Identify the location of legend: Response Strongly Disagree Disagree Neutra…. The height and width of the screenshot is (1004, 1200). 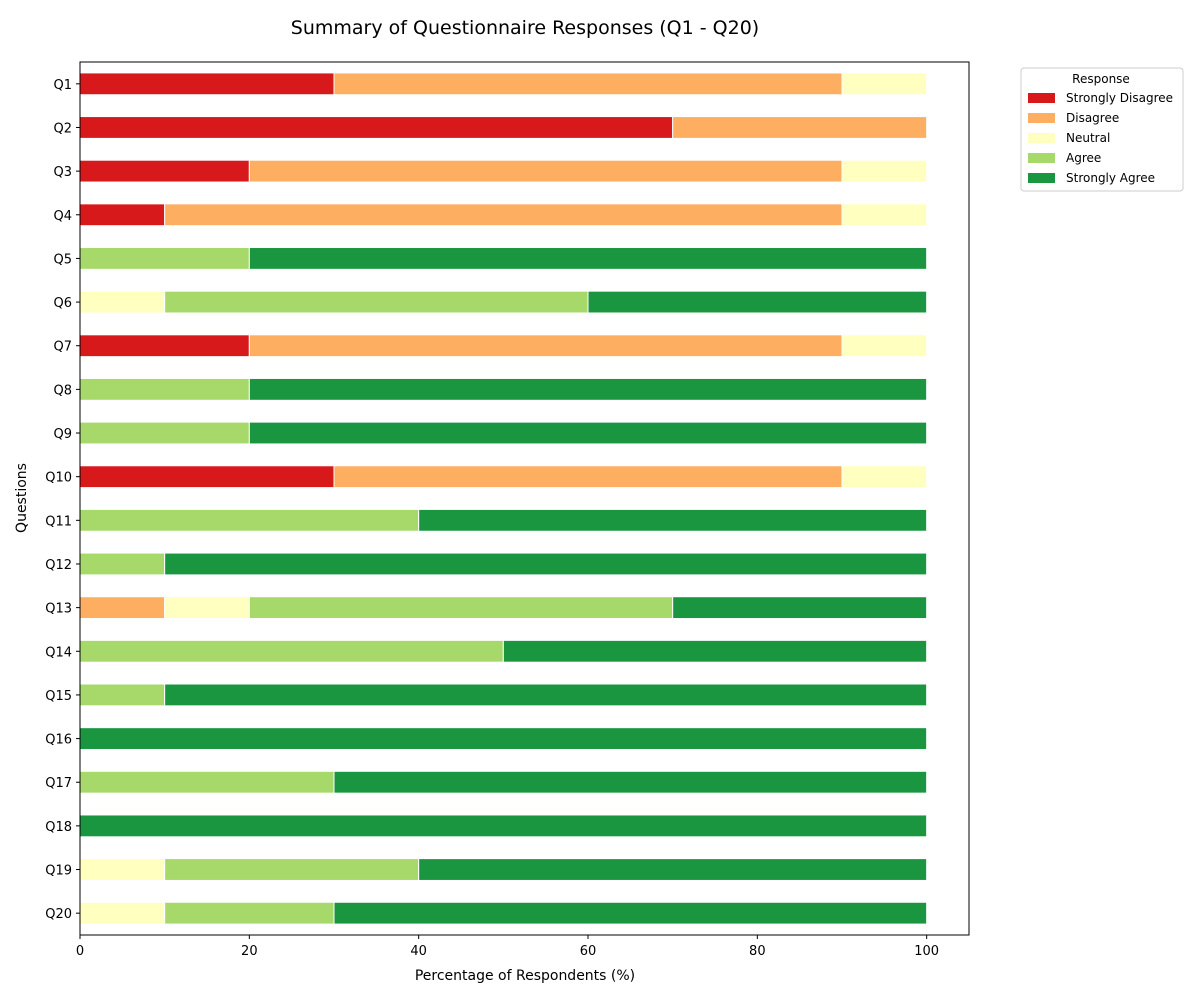
(1102, 129).